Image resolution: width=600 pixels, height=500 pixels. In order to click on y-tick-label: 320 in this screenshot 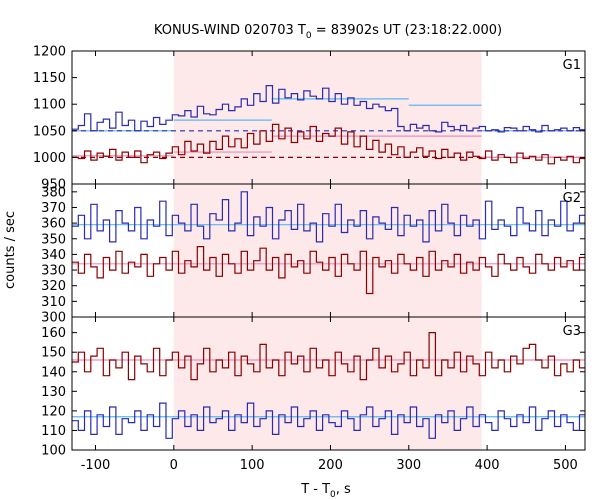, I will do `click(53, 286)`.